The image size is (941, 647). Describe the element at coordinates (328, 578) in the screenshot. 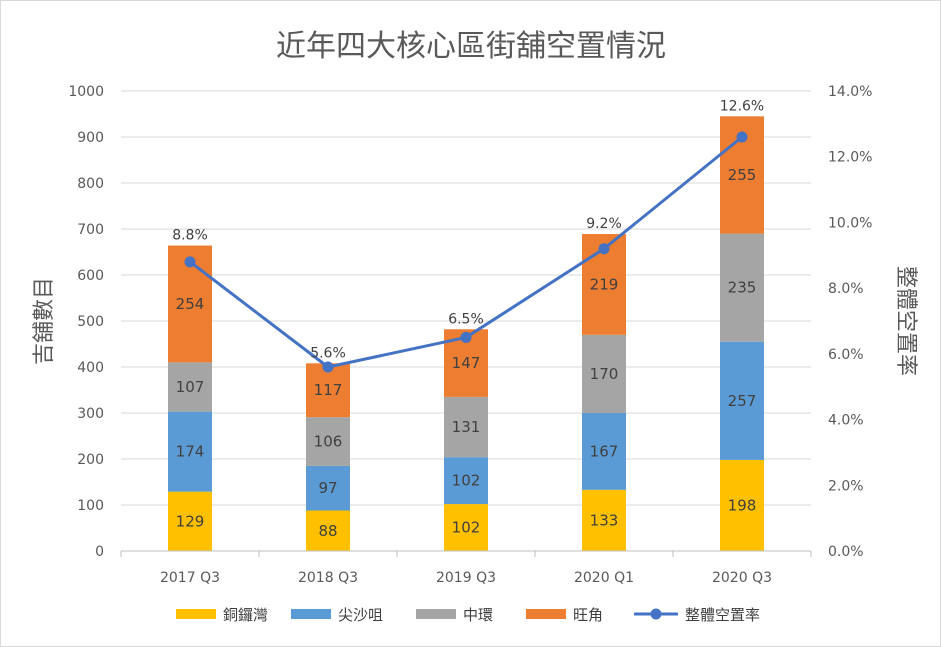

I see `x-tick-label: 2018 Q3` at that location.